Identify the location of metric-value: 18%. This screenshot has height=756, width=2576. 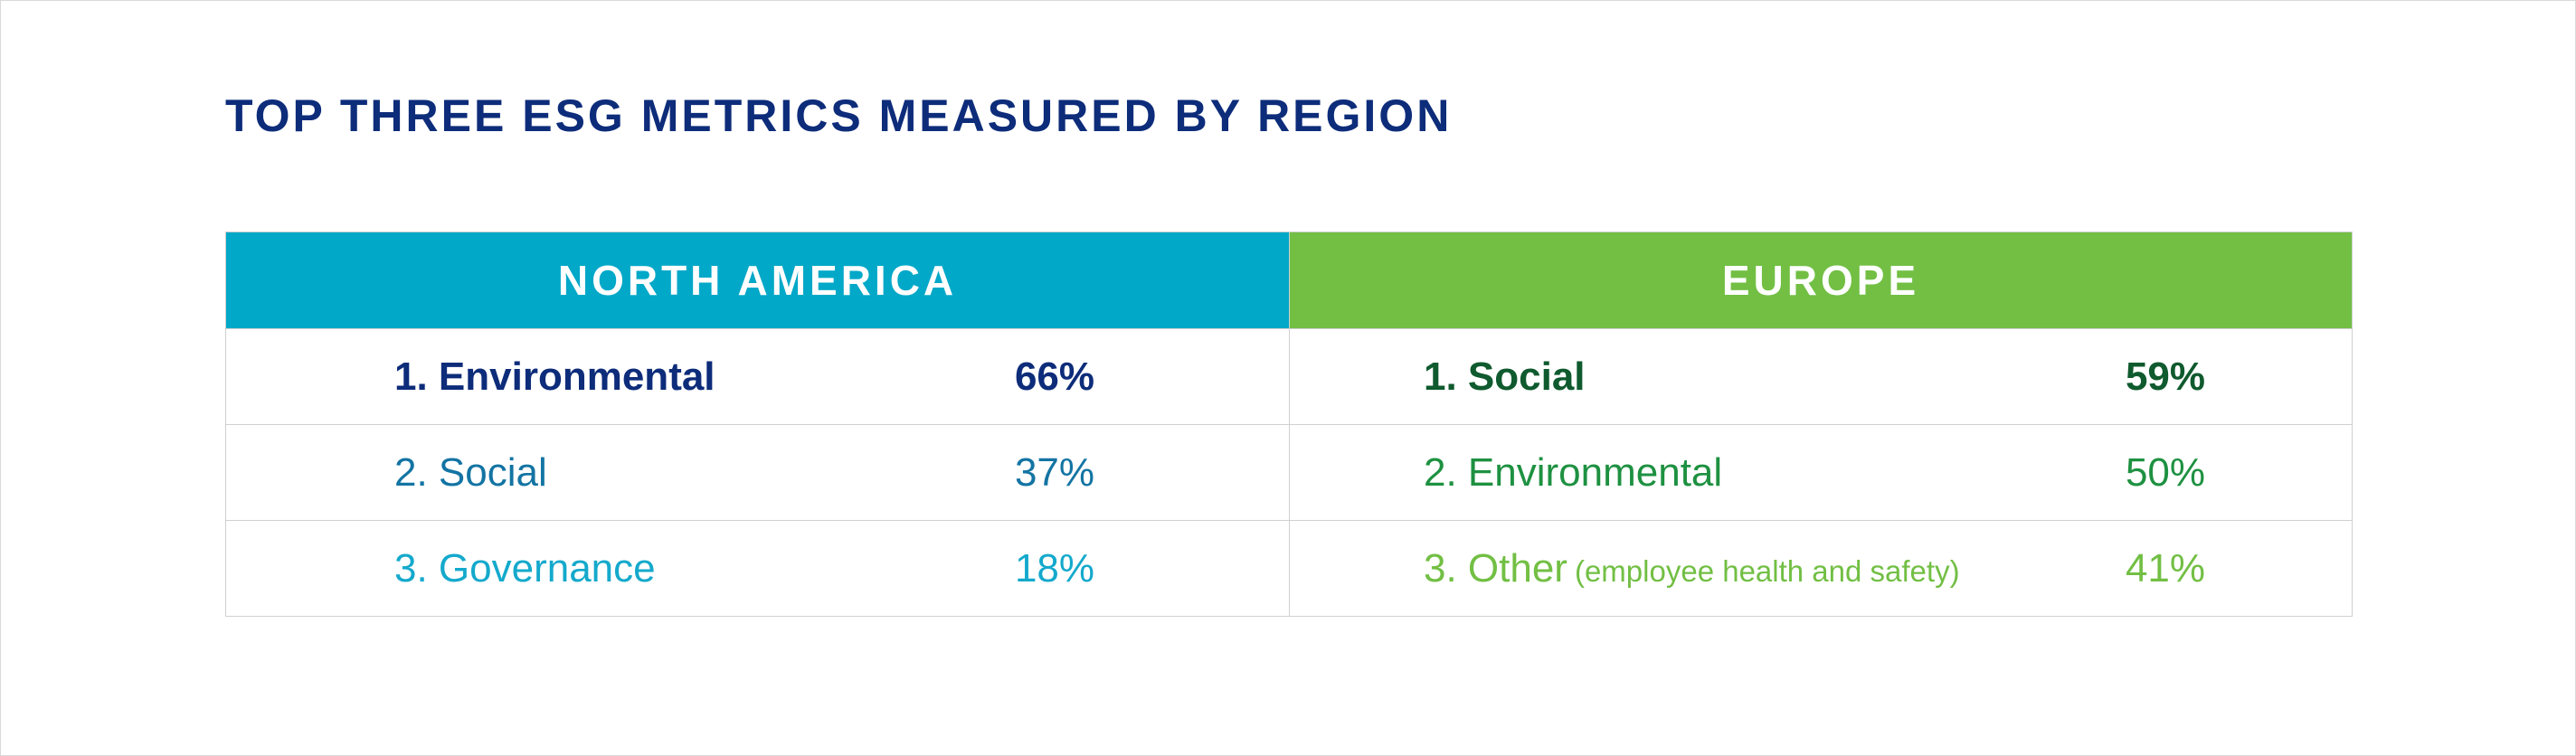
(1054, 568).